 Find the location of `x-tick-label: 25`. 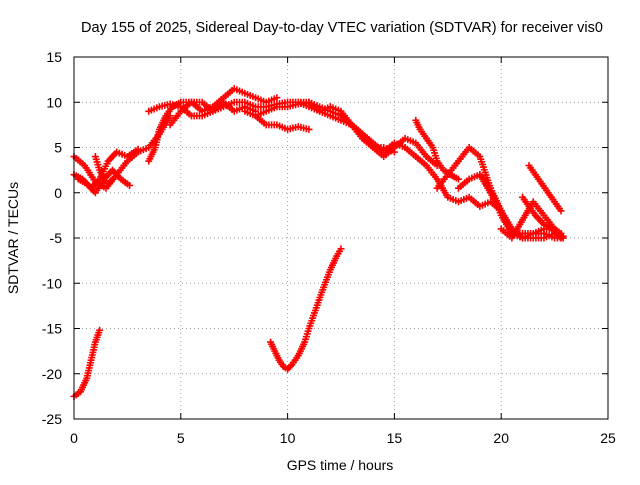

x-tick-label: 25 is located at coordinates (608, 438).